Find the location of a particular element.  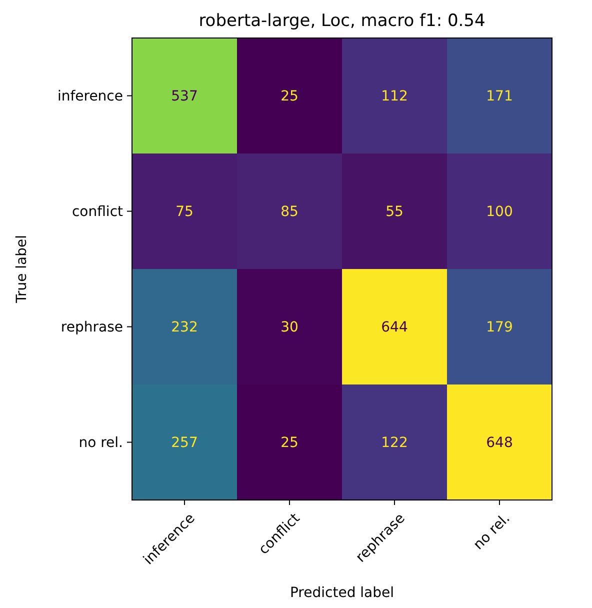

x-axis-title: Predicted label is located at coordinates (342, 593).